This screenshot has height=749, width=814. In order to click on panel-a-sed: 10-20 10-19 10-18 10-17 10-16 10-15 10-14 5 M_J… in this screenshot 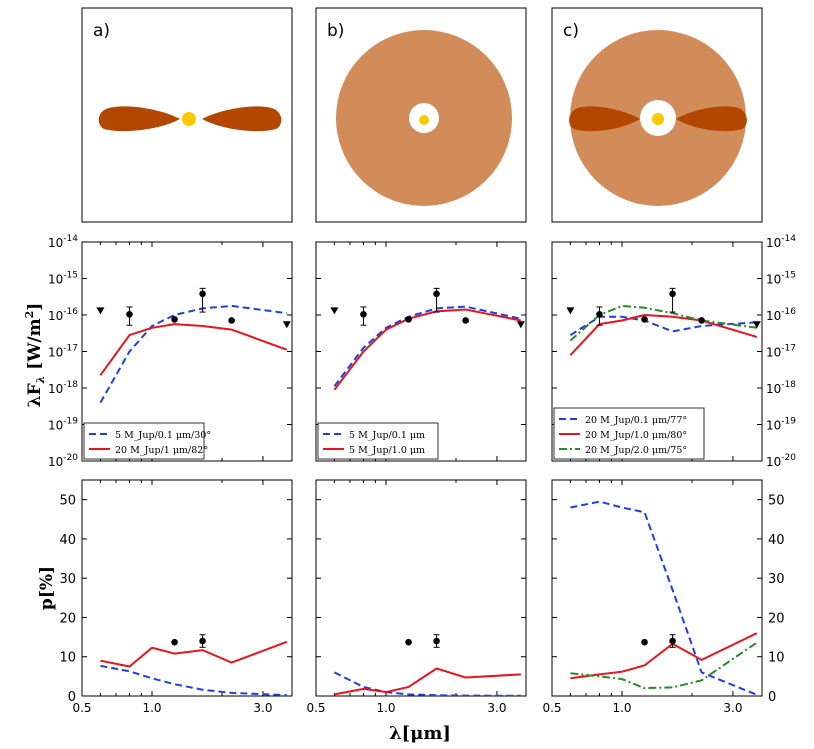, I will do `click(170, 351)`.